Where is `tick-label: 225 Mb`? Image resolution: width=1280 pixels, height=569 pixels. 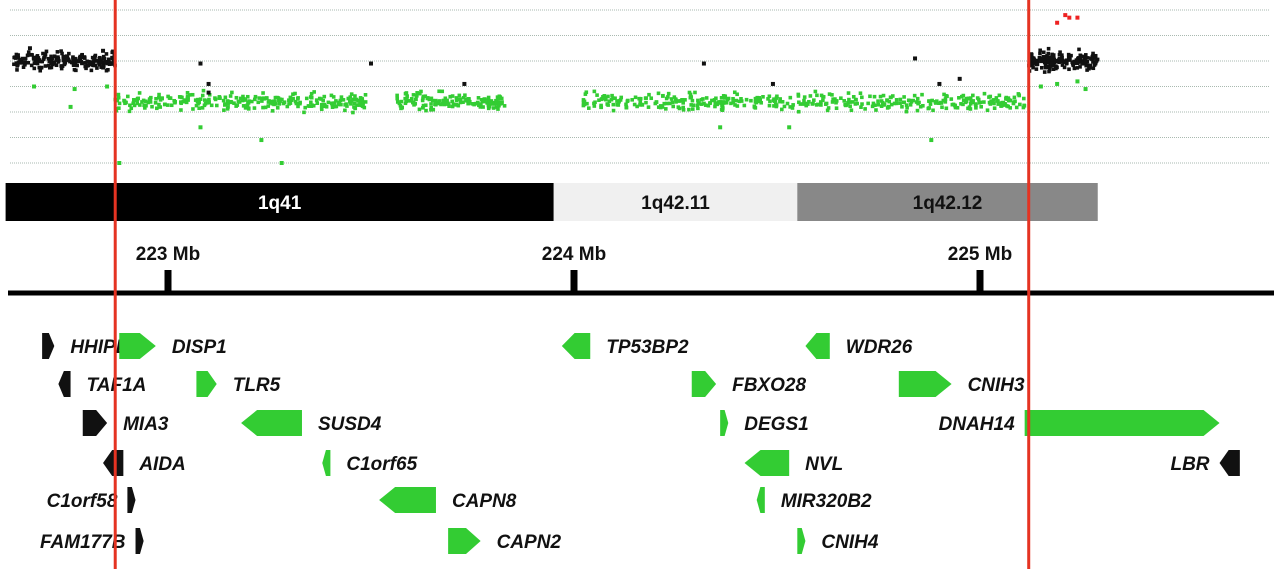 tick-label: 225 Mb is located at coordinates (980, 254).